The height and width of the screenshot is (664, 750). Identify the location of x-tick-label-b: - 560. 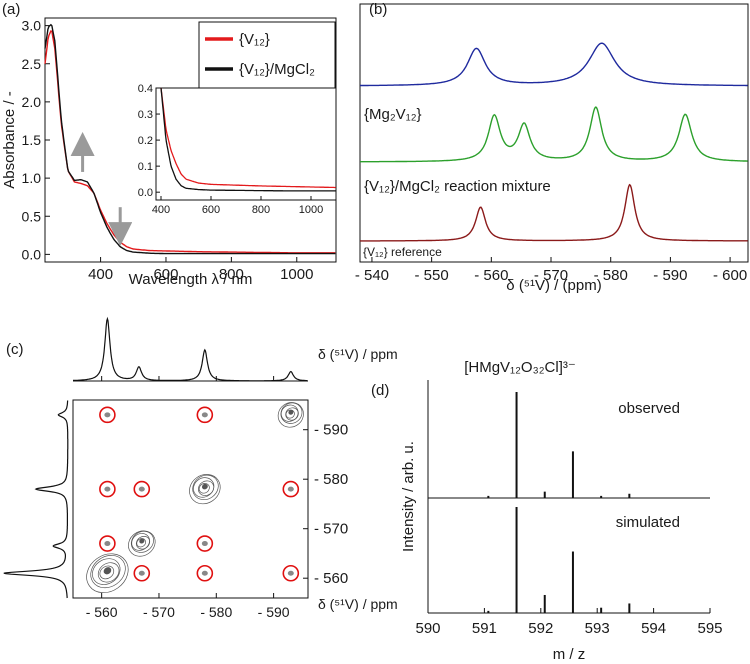
(491, 275).